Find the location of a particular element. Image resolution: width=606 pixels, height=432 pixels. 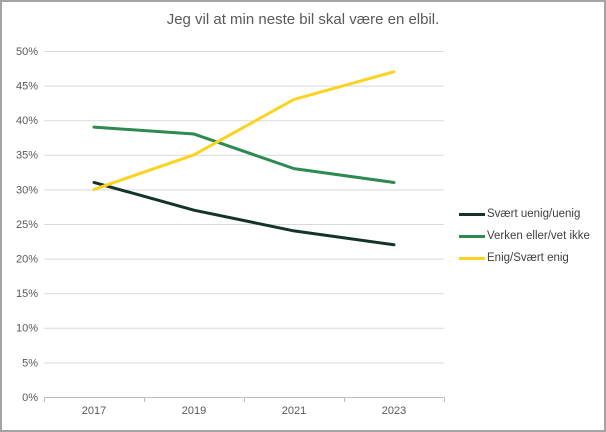

y-axis-label: 35% is located at coordinates (27, 156).